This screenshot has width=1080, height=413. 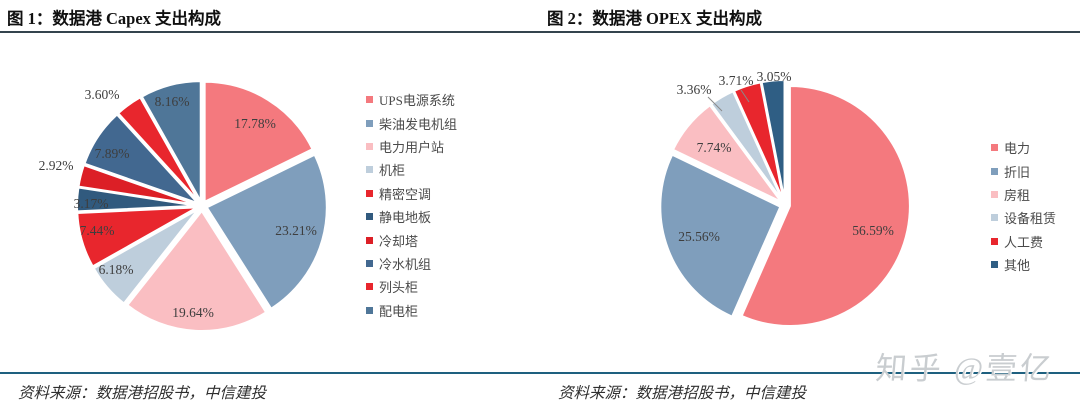 I want to click on chart2-legend: 电力折旧房租设备租赁人工费其他, so click(x=1023, y=206).